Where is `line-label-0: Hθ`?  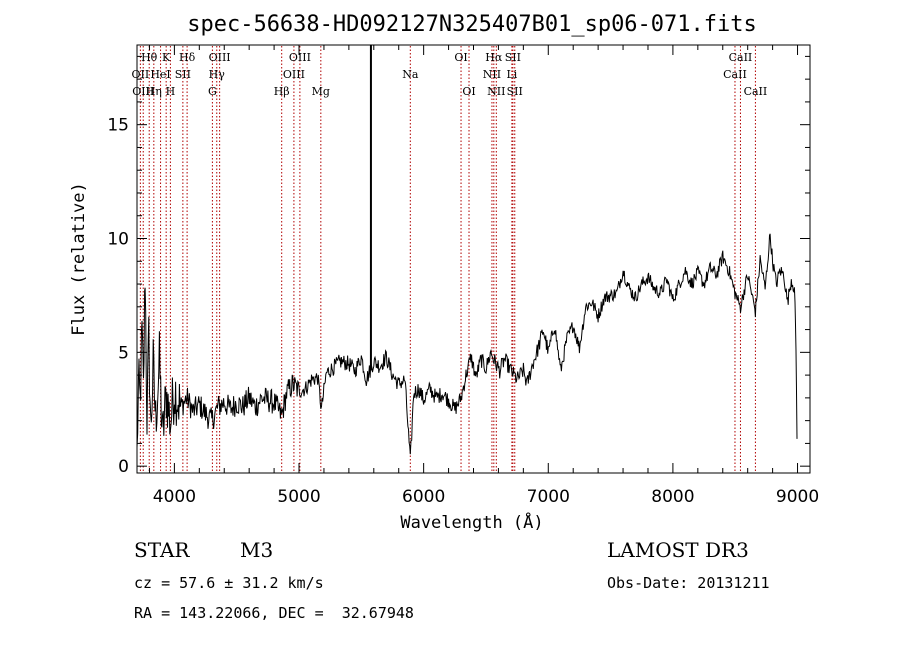
line-label-0: Hθ is located at coordinates (149, 57).